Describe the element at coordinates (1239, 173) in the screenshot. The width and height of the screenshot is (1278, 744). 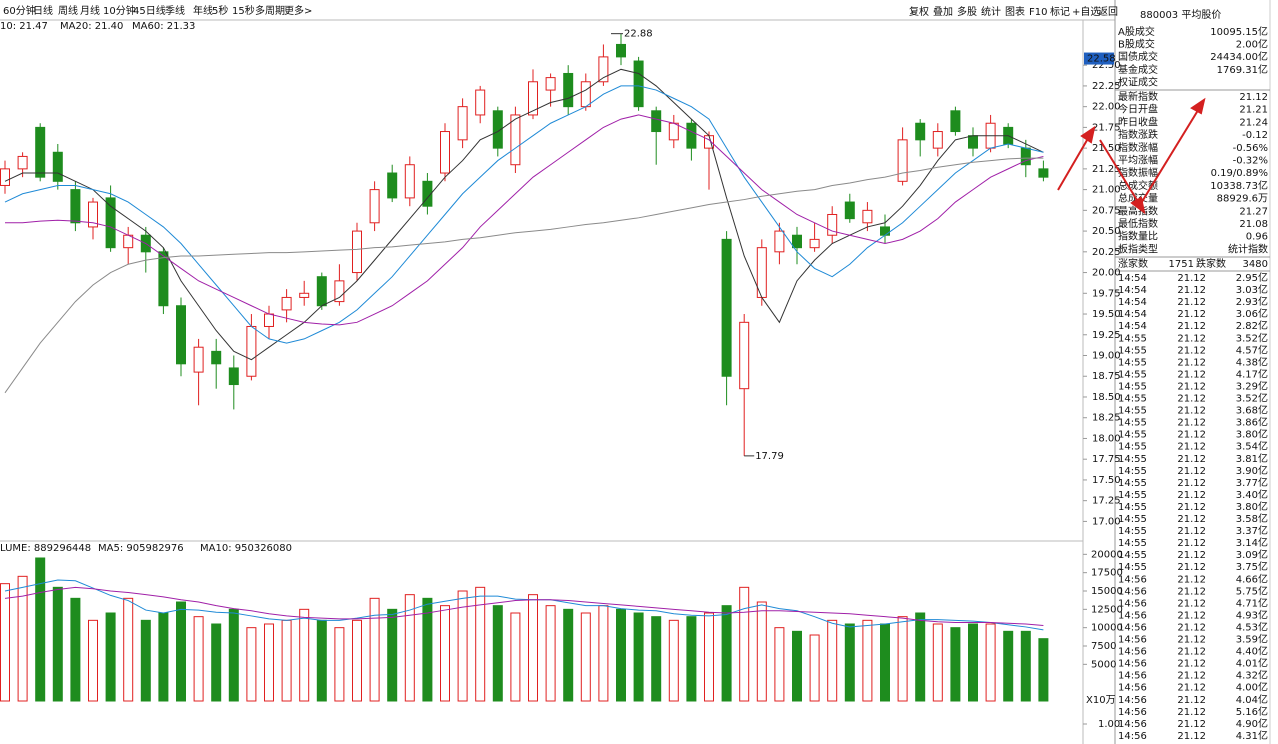
I see `index-value: 0.19/0.89%` at that location.